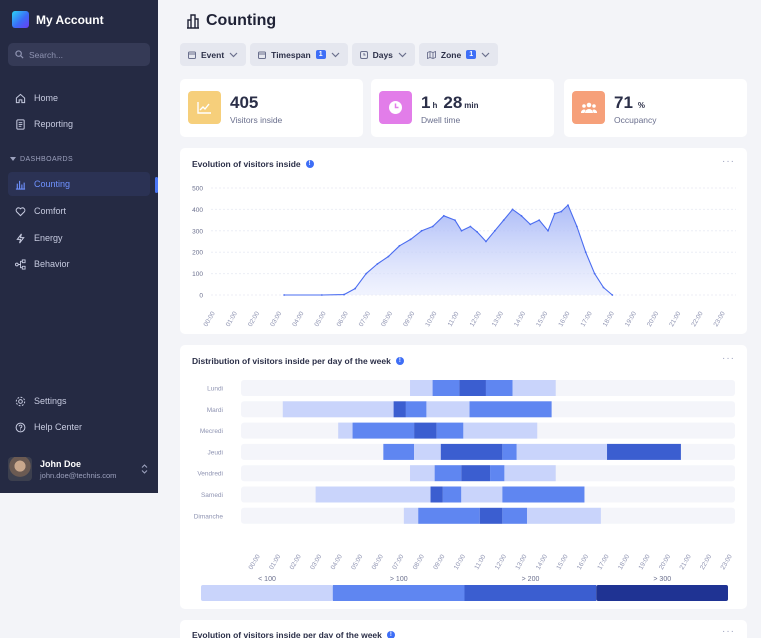 Image resolution: width=761 pixels, height=638 pixels. I want to click on brand-name: My Account, so click(70, 19).